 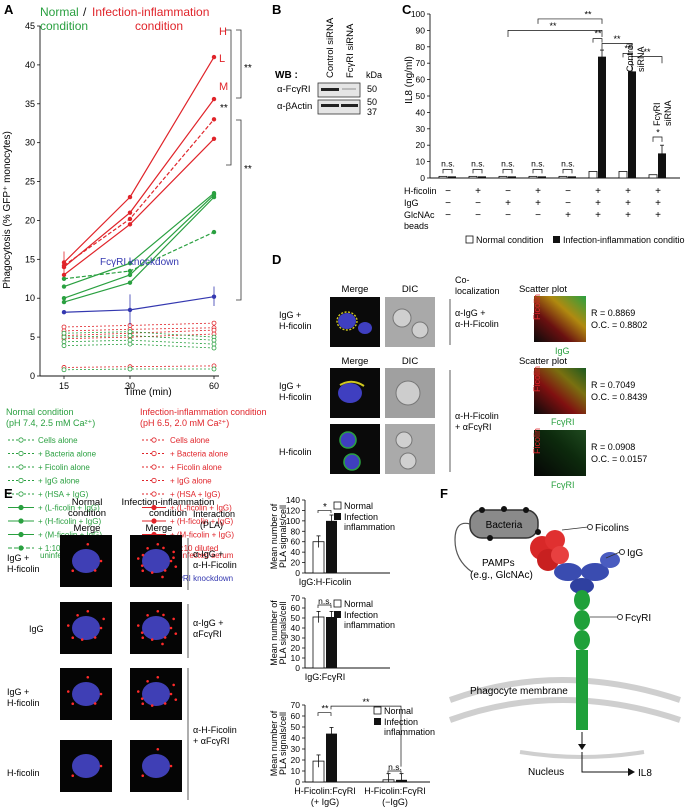 What do you see at coordinates (324, 714) in the screenshot?
I see `e-chart3-bracket` at bounding box center [324, 714].